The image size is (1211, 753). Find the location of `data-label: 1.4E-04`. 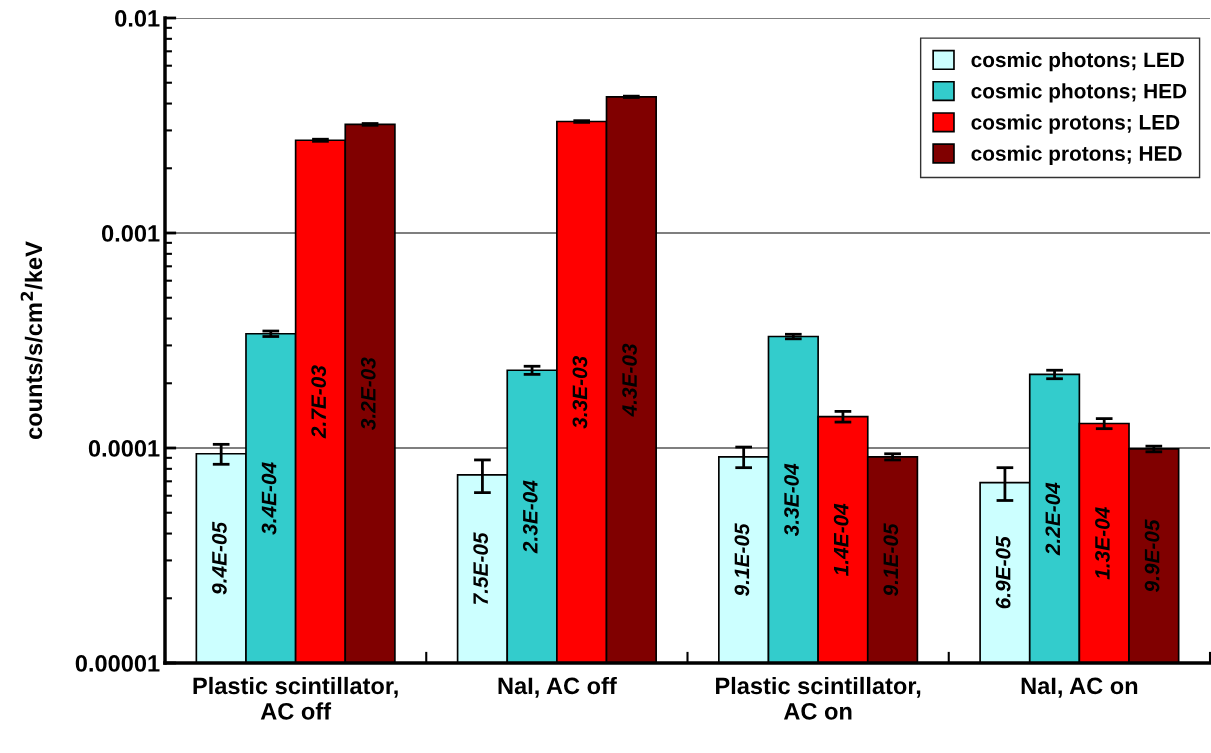

data-label: 1.4E-04 is located at coordinates (841, 539).